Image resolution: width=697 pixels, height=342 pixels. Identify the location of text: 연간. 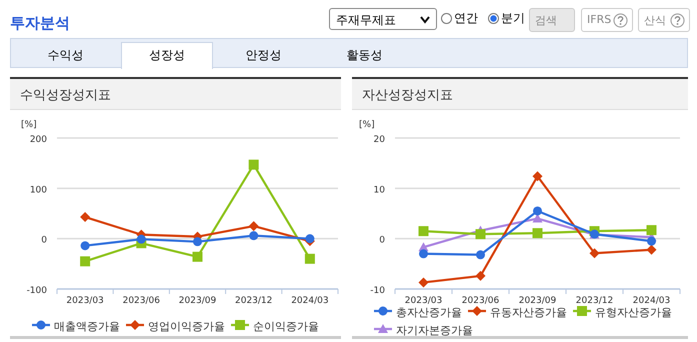
(466, 18).